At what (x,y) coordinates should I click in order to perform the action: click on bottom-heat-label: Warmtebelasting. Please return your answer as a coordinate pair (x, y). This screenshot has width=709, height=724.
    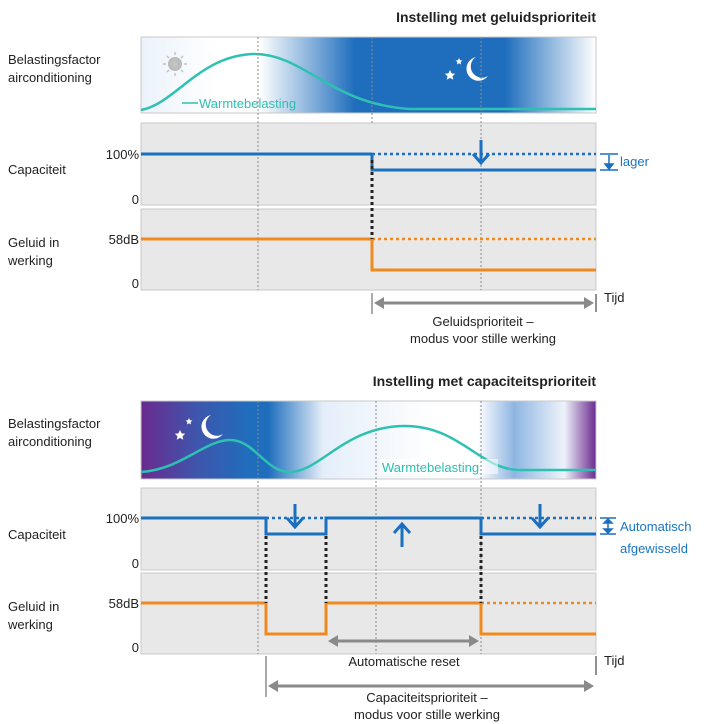
    Looking at the image, I should click on (430, 467).